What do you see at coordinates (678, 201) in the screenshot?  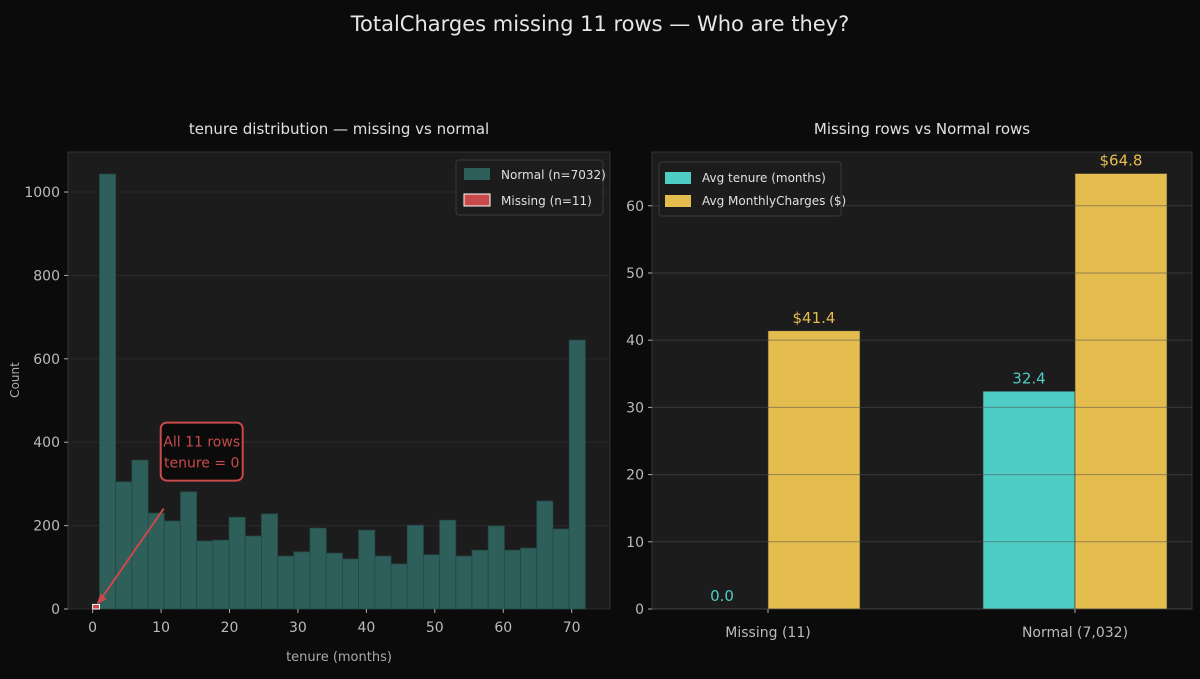 I see `legend-swatch-charges` at bounding box center [678, 201].